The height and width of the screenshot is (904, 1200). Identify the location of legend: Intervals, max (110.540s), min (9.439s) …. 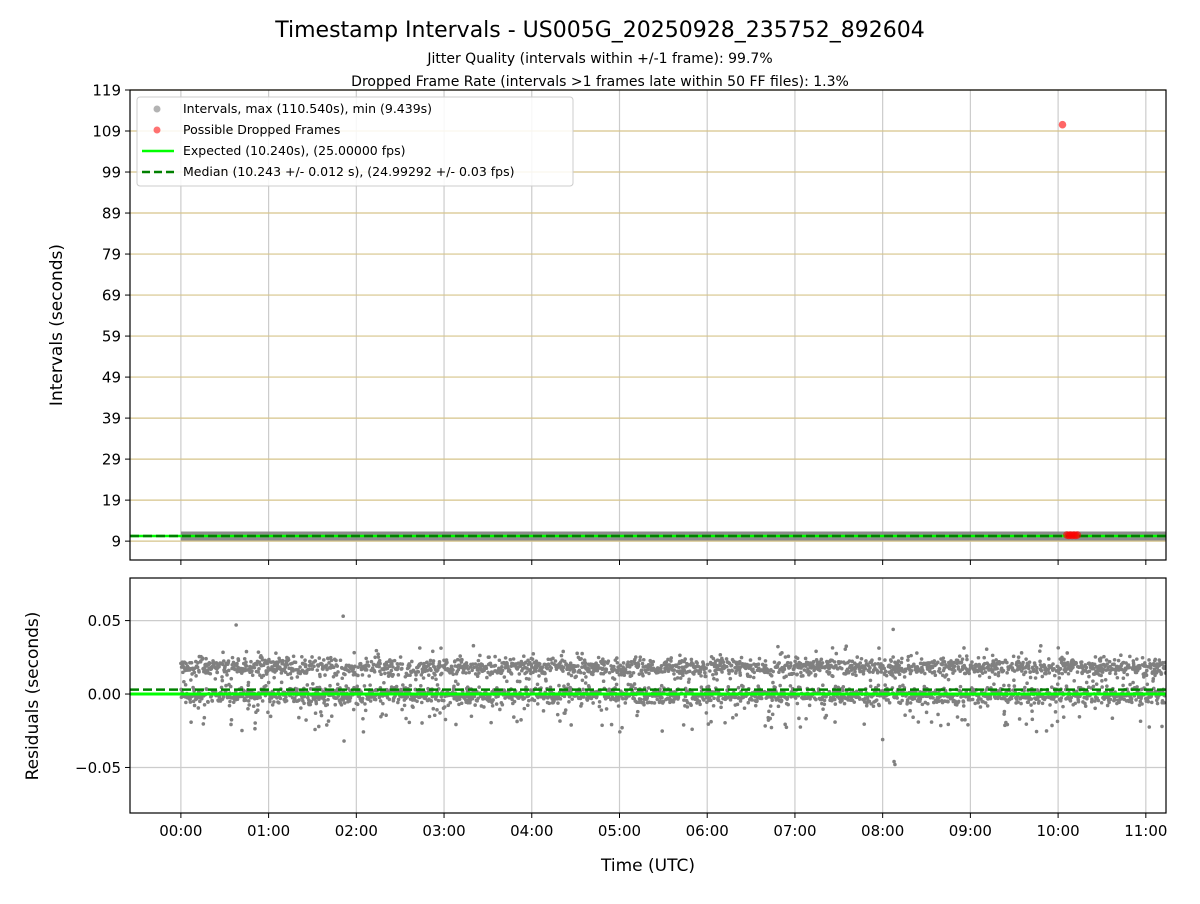
(355, 141).